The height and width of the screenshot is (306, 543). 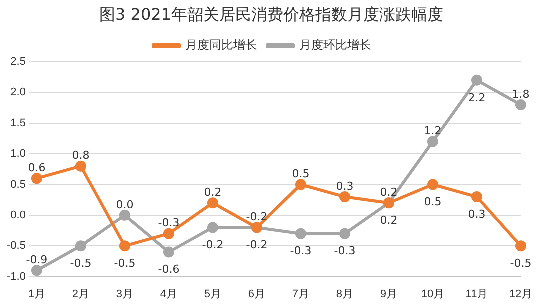 What do you see at coordinates (213, 294) in the screenshot?
I see `x-tick-label: 5月` at bounding box center [213, 294].